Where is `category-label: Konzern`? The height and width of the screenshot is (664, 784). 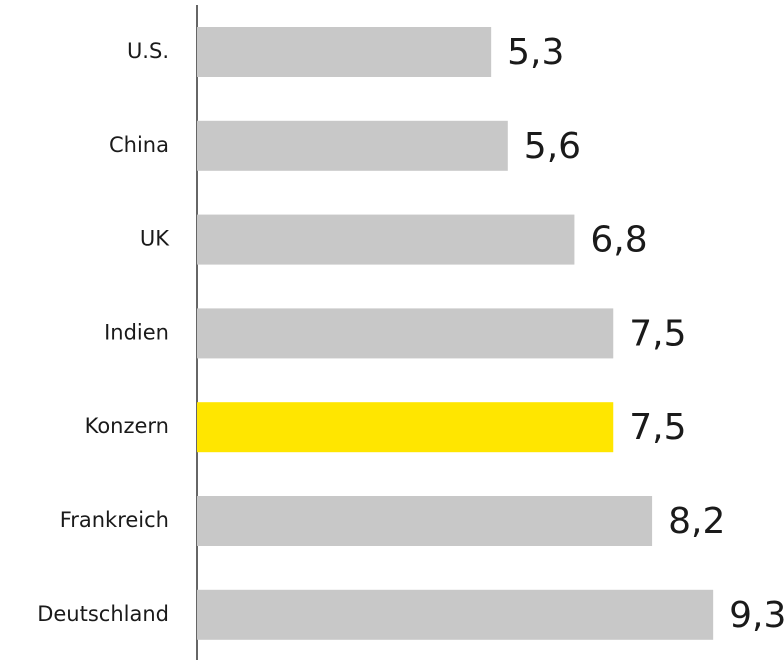
category-label: Konzern is located at coordinates (127, 426).